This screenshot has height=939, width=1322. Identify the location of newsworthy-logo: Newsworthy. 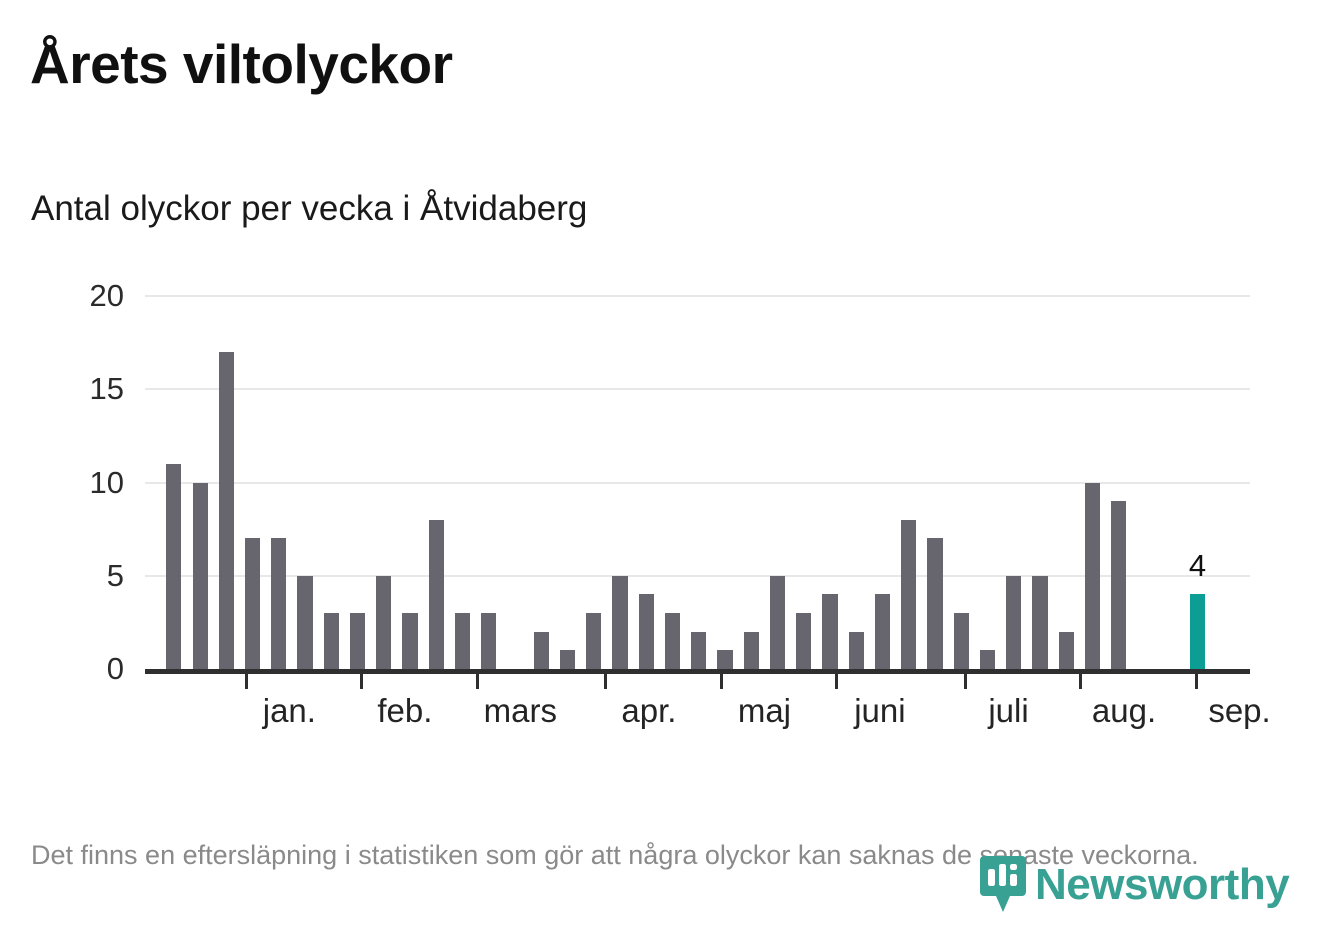
(1135, 885).